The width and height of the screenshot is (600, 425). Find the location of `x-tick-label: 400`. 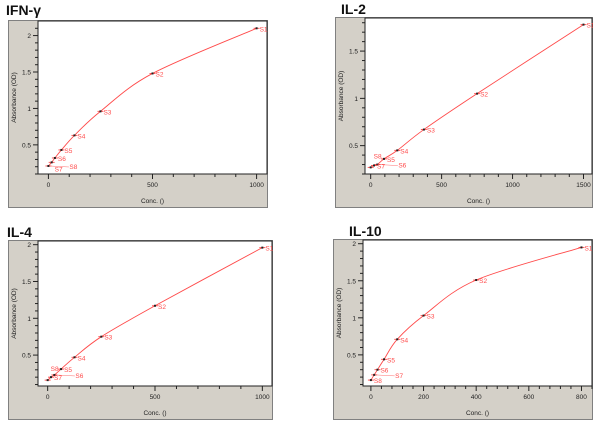

x-tick-label: 400 is located at coordinates (476, 397).